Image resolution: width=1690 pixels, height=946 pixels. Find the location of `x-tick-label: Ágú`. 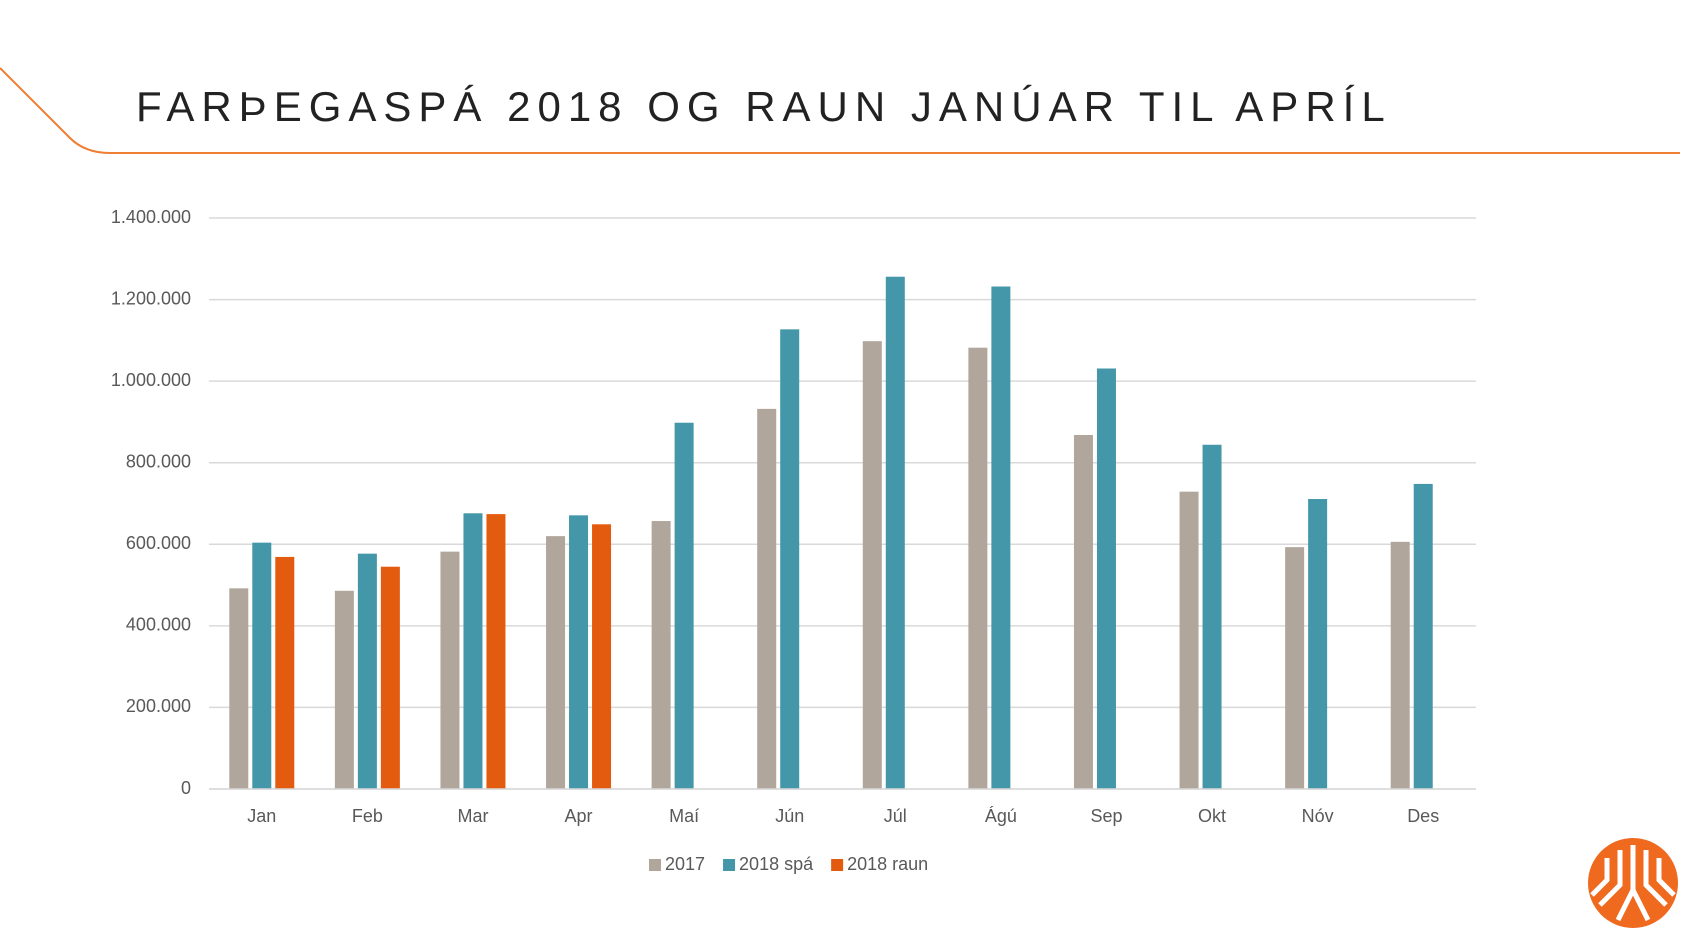

x-tick-label: Ágú is located at coordinates (1001, 816).